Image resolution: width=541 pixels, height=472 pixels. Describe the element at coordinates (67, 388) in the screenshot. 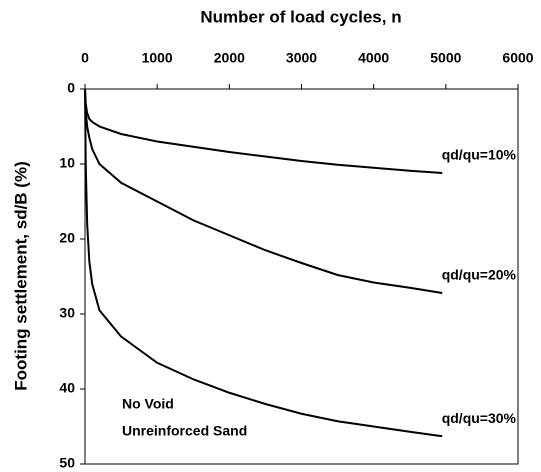

I see `y-tick-label: 40` at that location.